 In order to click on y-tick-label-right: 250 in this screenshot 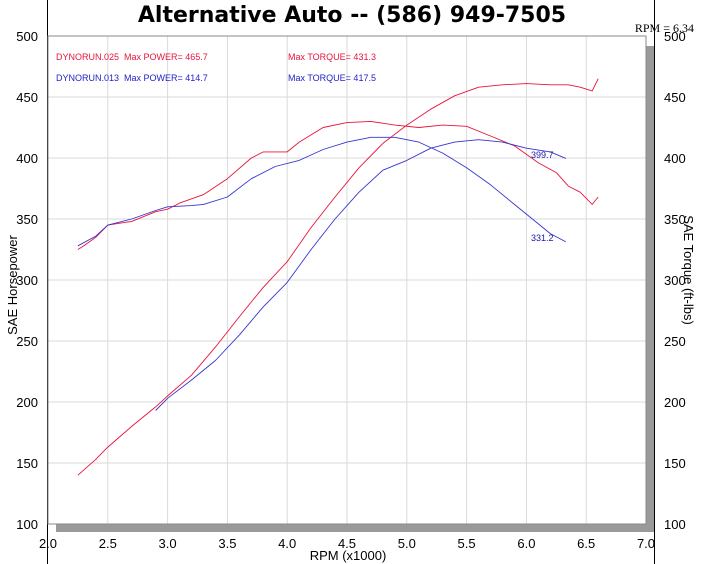, I will do `click(675, 341)`.